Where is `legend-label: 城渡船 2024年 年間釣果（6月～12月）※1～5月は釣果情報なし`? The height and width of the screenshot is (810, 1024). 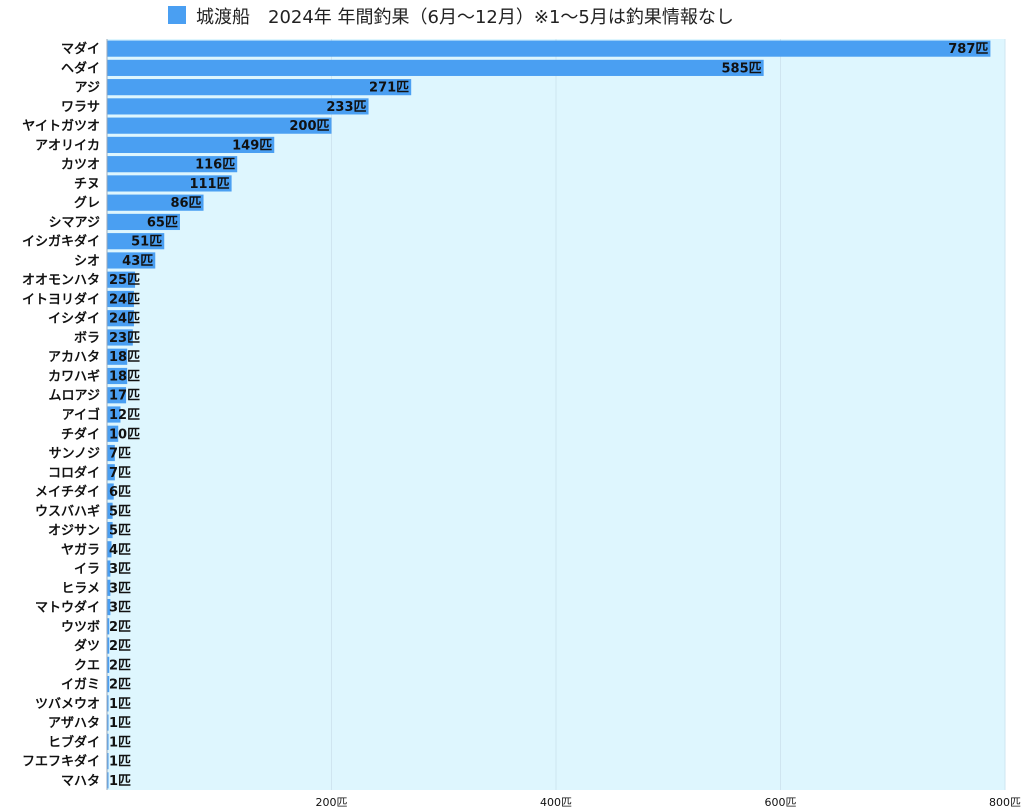
legend-label: 城渡船 2024年 年間釣果（6月～12月）※1～5月は釣果情報なし is located at coordinates (465, 17).